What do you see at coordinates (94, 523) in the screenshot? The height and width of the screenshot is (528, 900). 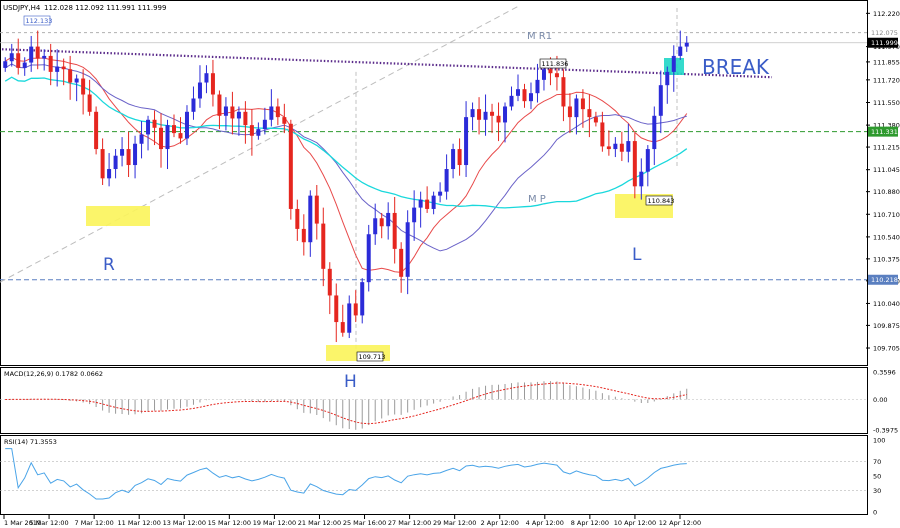 I see `time-tick-label: 7 Mar 12:00` at bounding box center [94, 523].